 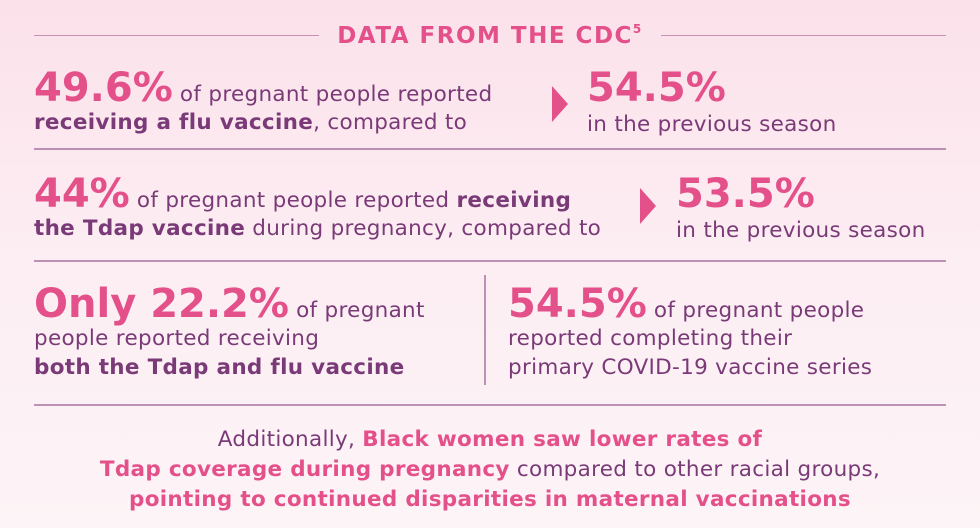 What do you see at coordinates (174, 122) in the screenshot?
I see `stat-flu-bold: receiving a flu vaccine` at bounding box center [174, 122].